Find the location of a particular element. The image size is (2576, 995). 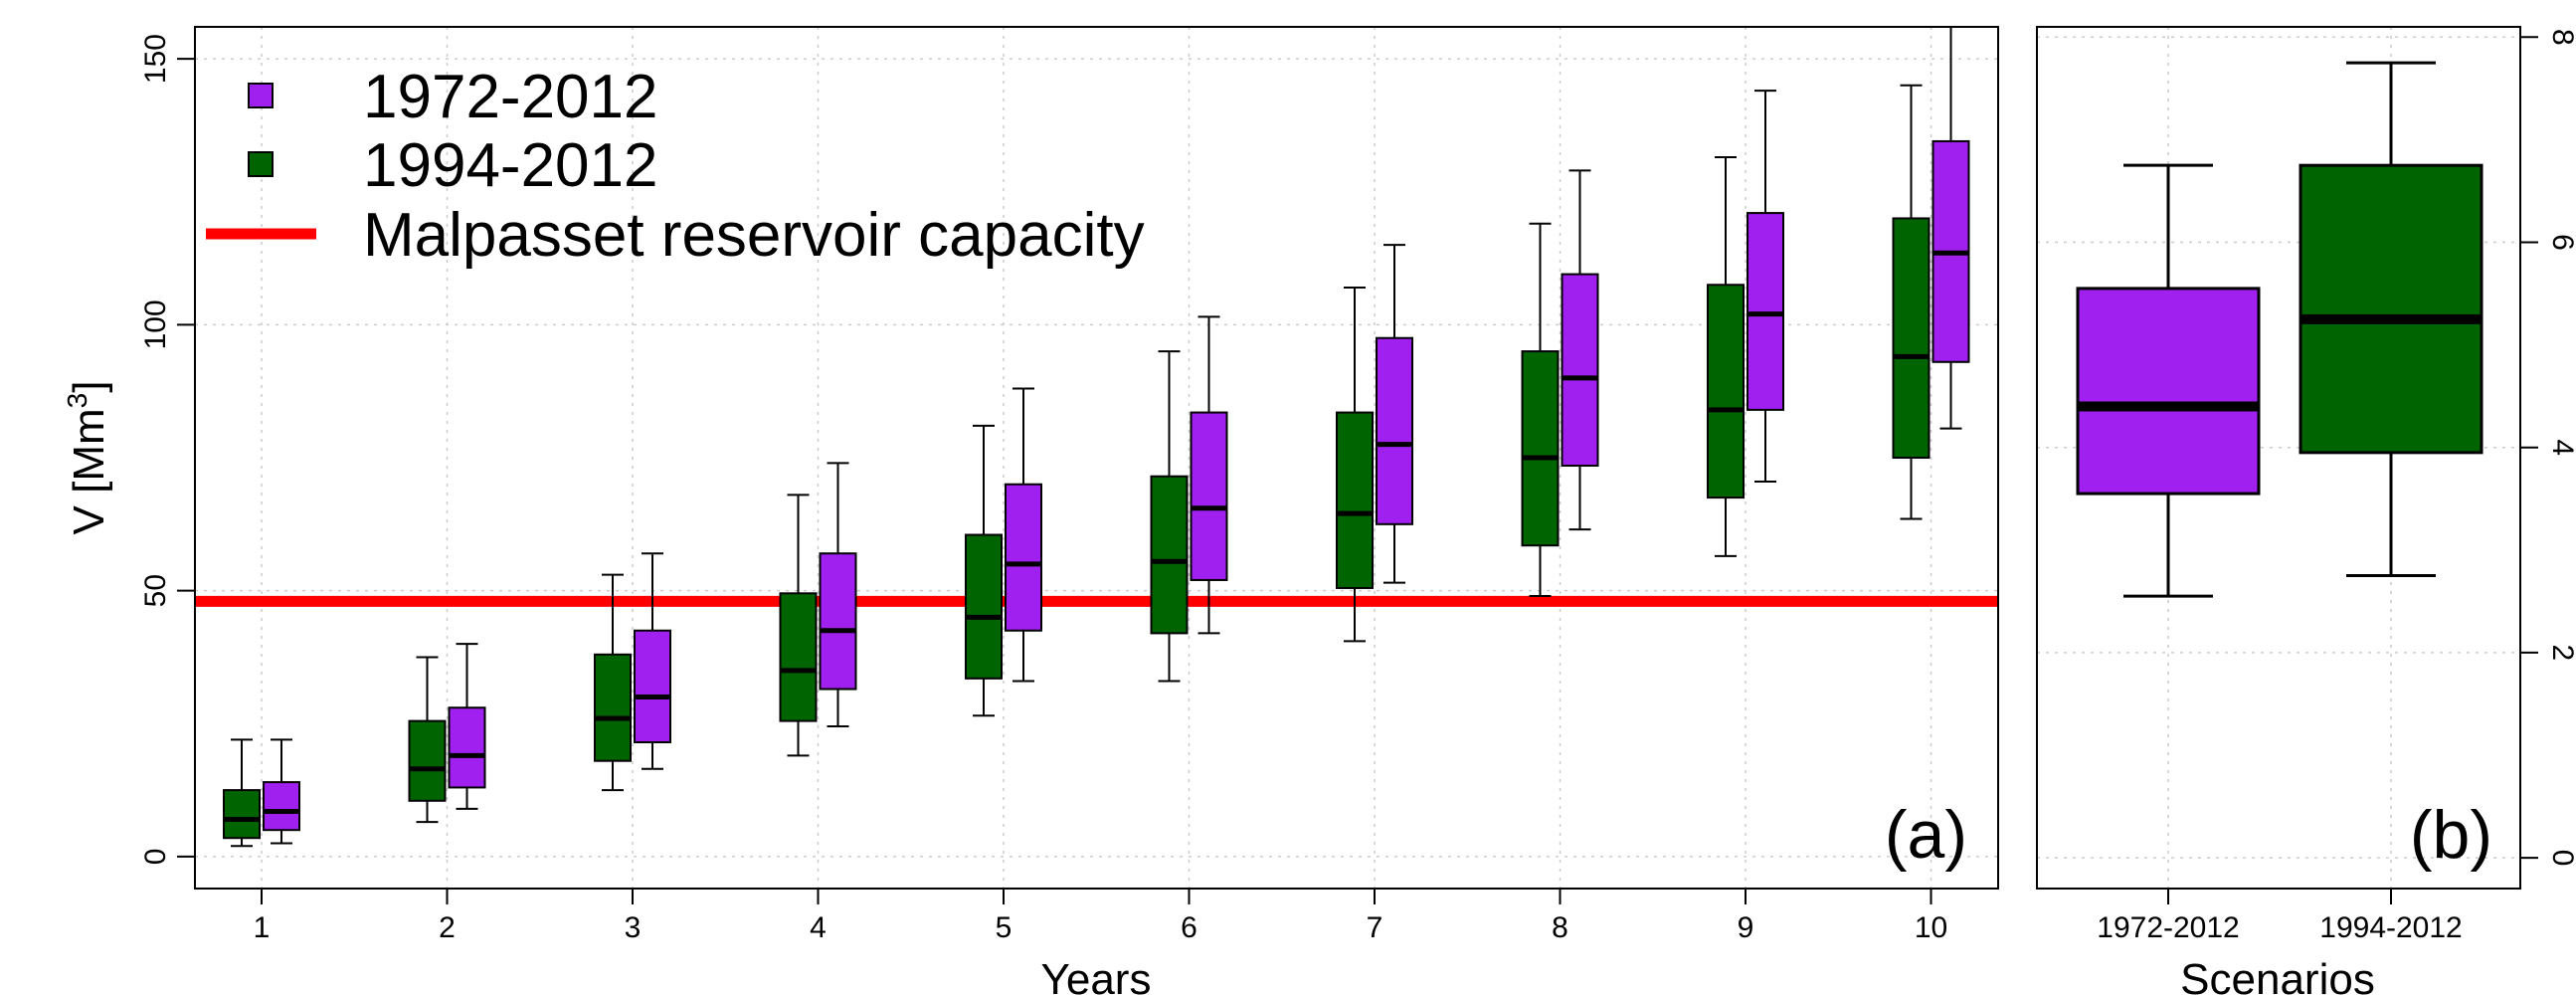

y-axis-title-superscript: 3 is located at coordinates (77, 401).